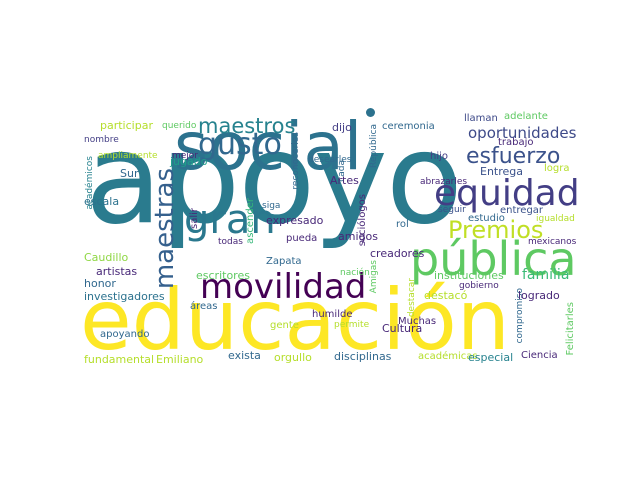  I want to click on word-salir: salir, so click(194, 219).